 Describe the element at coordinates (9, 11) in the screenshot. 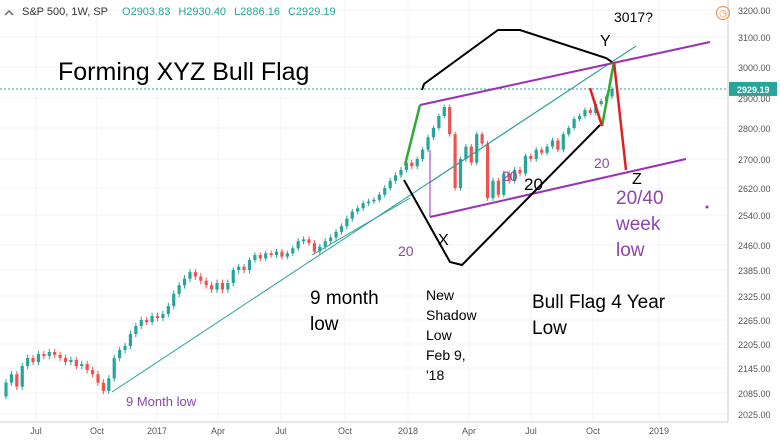

I see `collapse-icon` at that location.